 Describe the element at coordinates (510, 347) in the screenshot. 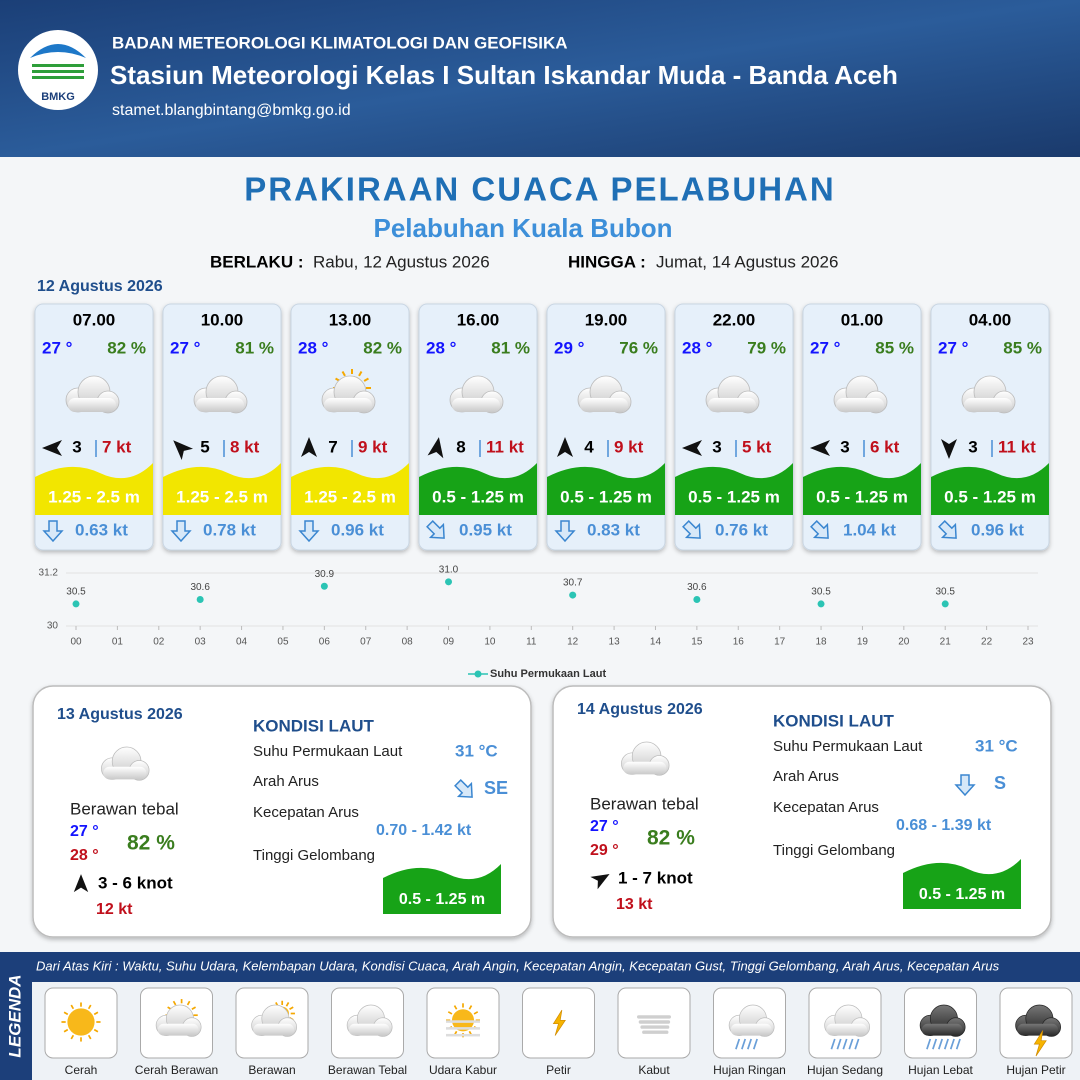

I see `humidity: 81 %` at that location.